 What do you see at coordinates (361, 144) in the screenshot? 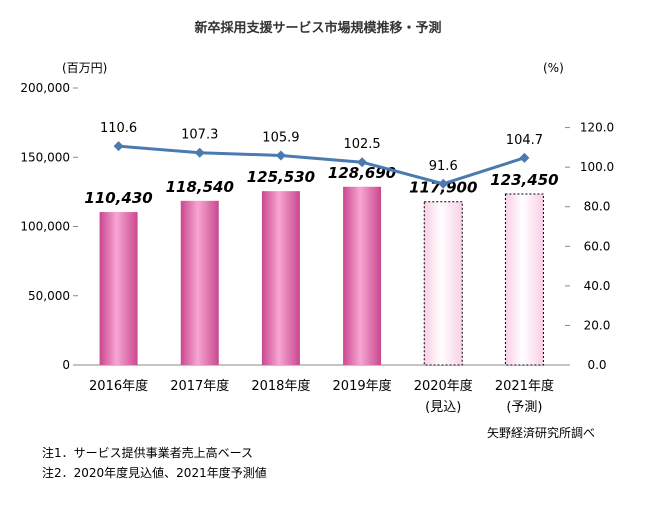
I see `line-value-label: 102.5` at bounding box center [361, 144].